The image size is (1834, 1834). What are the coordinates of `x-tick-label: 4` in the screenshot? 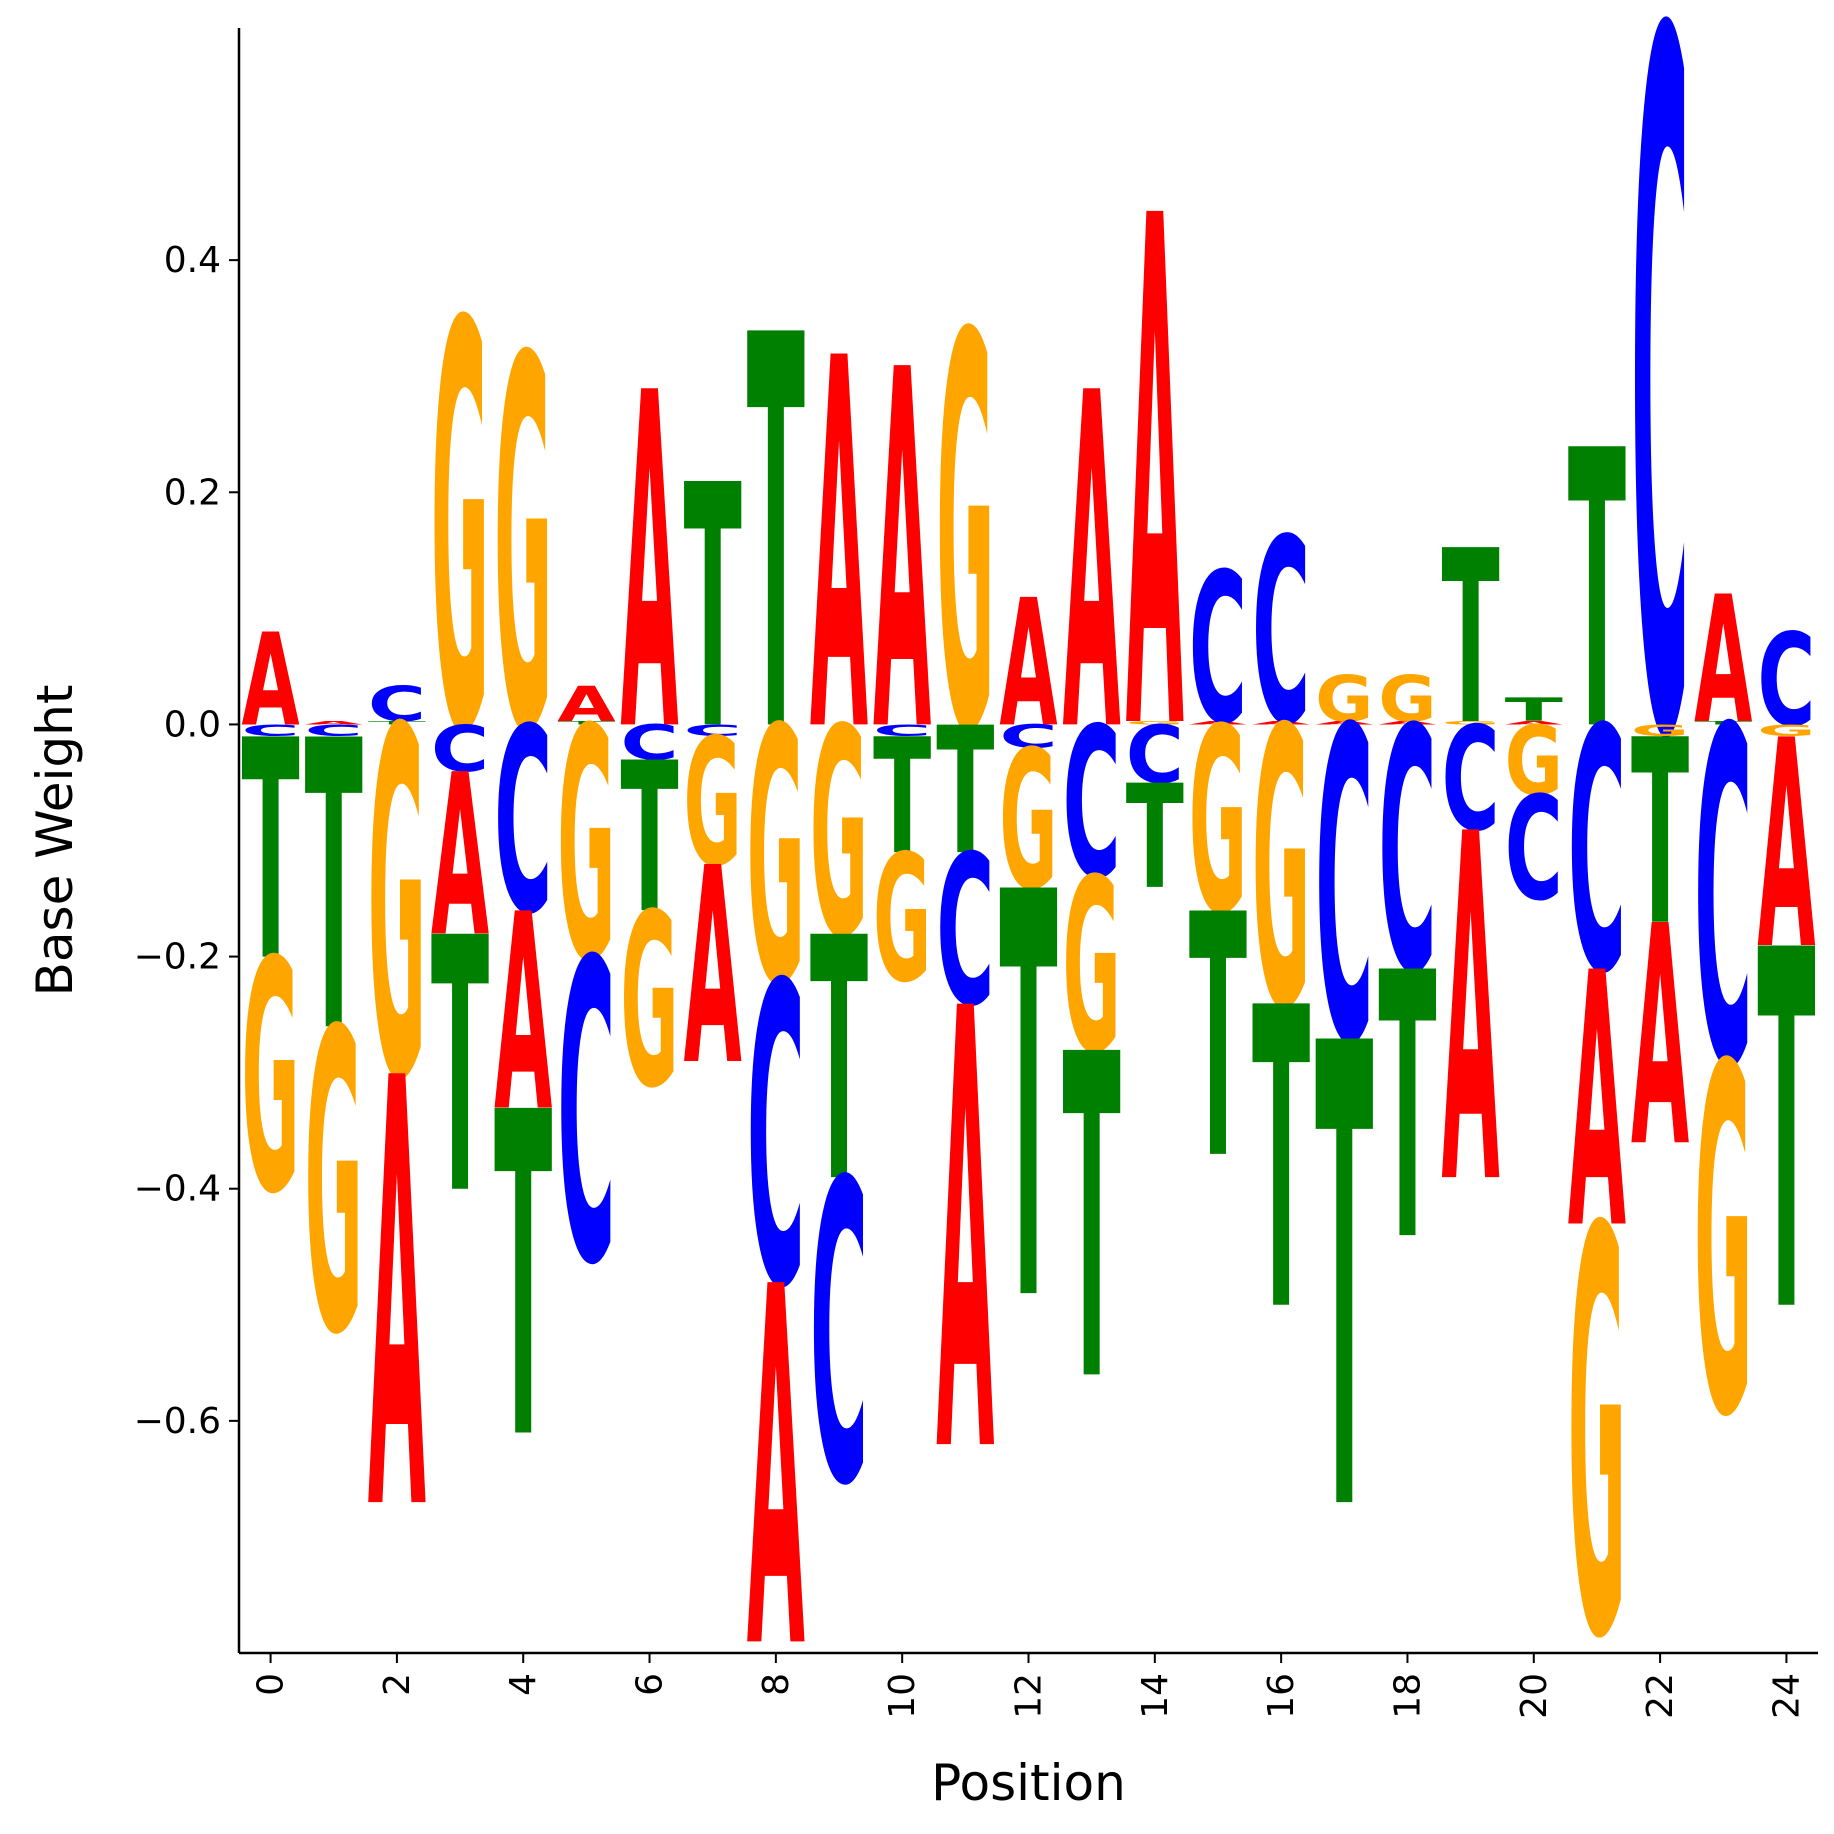 It's located at (523, 1684).